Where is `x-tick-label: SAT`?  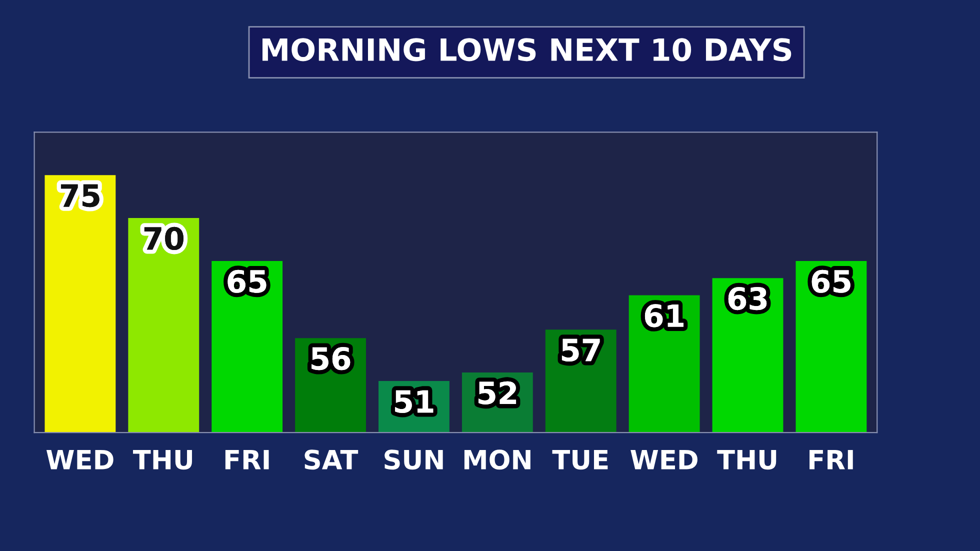
x-tick-label: SAT is located at coordinates (331, 460).